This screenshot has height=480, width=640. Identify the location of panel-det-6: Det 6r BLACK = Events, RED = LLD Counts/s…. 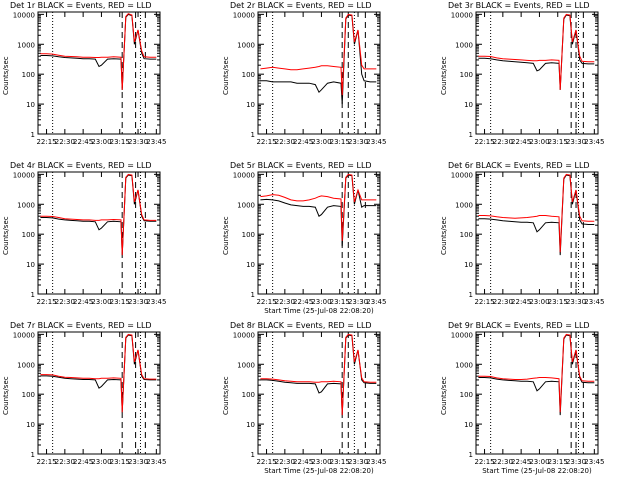
(522, 233).